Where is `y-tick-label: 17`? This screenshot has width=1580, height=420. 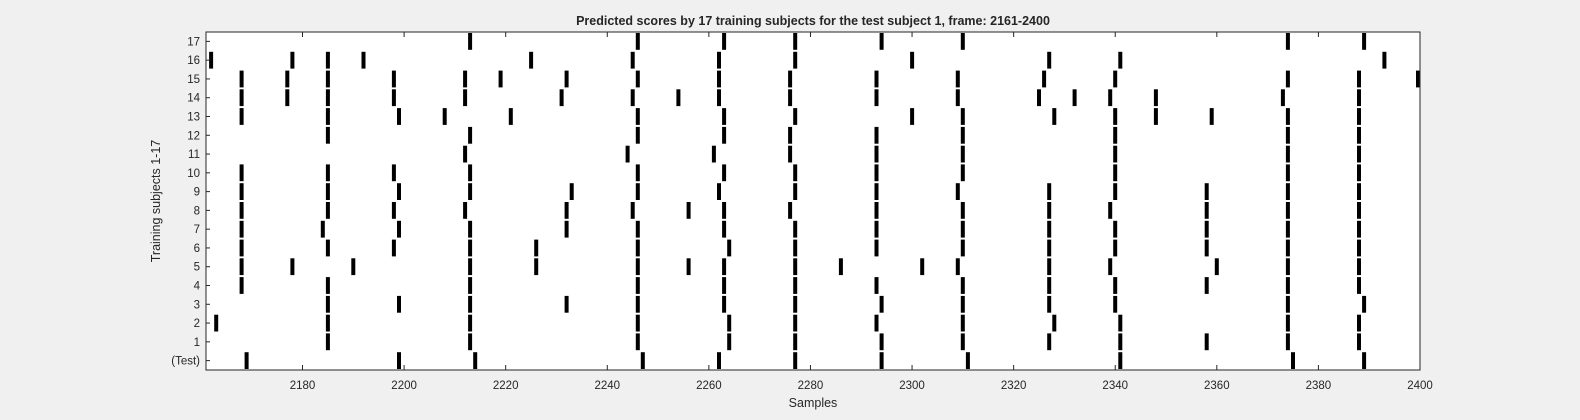 y-tick-label: 17 is located at coordinates (193, 42).